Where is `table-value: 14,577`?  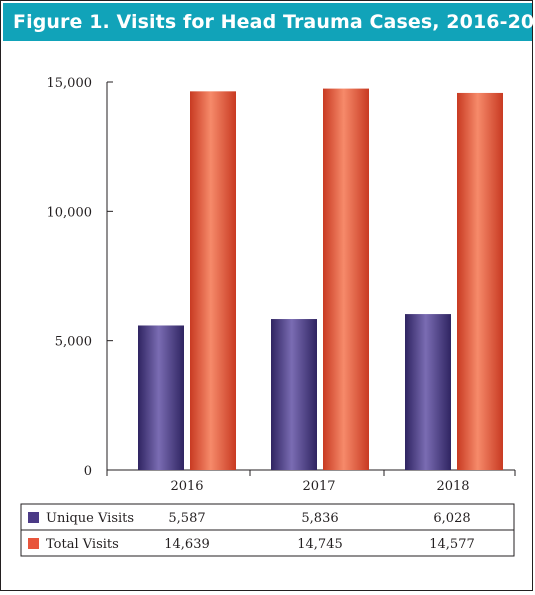
table-value: 14,577 is located at coordinates (452, 544).